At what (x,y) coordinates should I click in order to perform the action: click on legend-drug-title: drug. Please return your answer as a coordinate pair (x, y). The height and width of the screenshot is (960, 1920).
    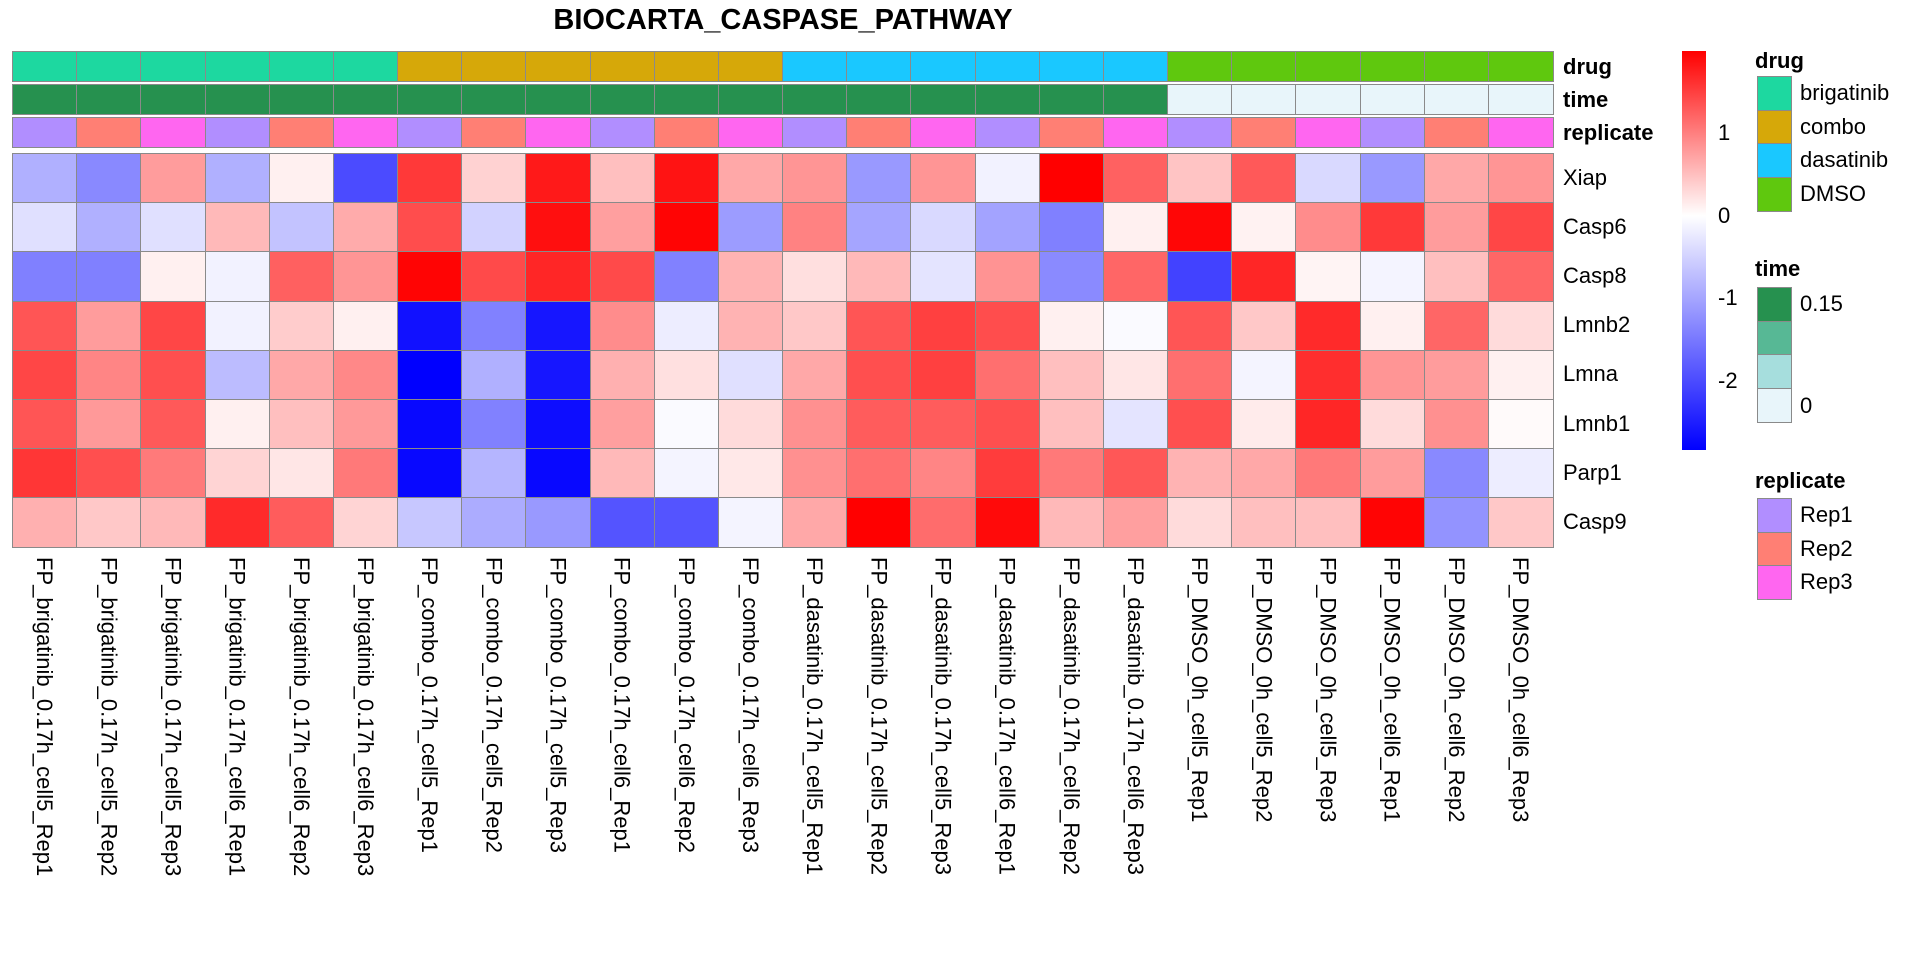
    Looking at the image, I should click on (1779, 60).